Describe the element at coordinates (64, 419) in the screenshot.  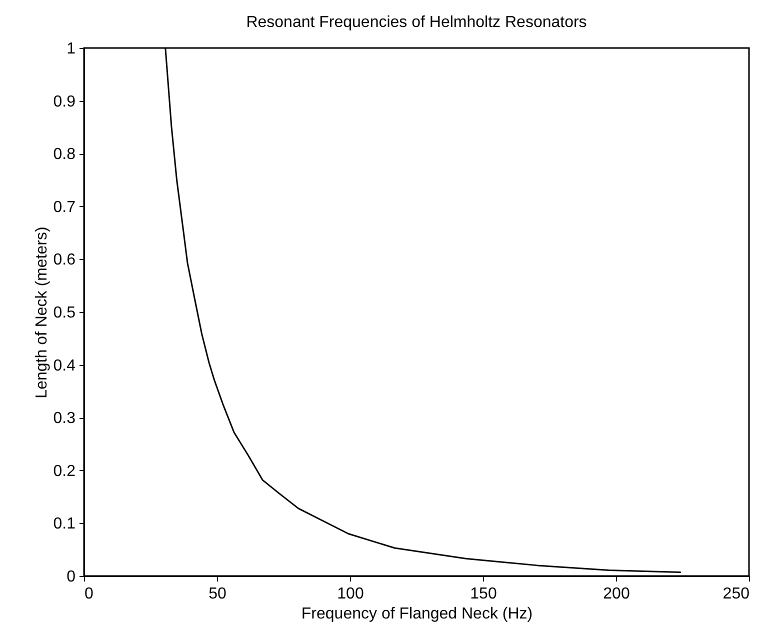
I see `y-tick-label: 0.3` at that location.